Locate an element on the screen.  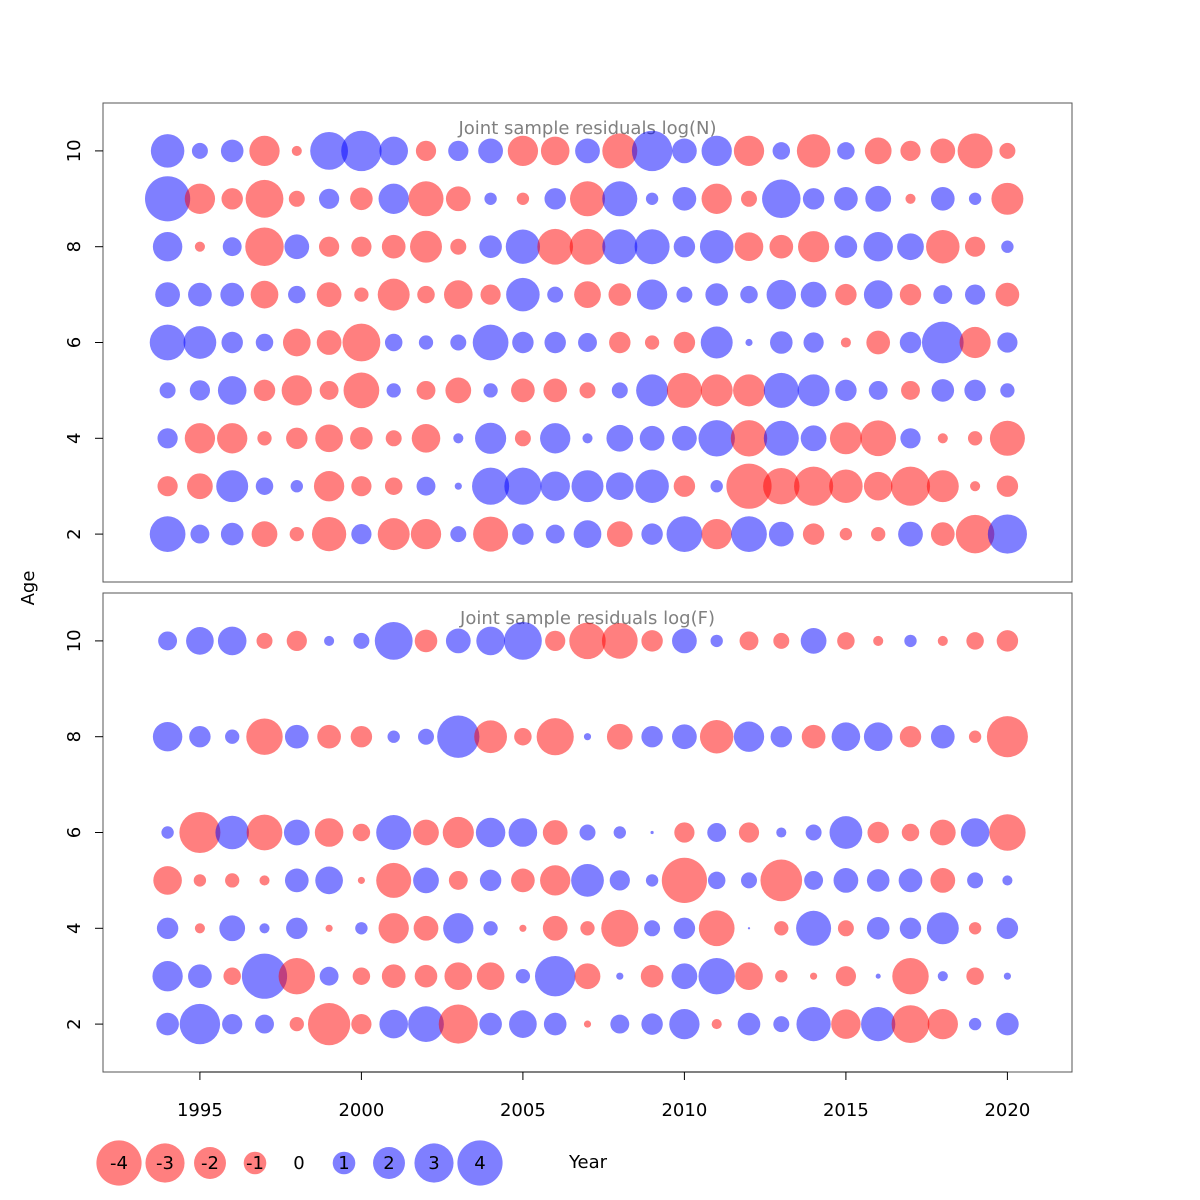
bubble-age-2-year-2015 is located at coordinates (846, 534).